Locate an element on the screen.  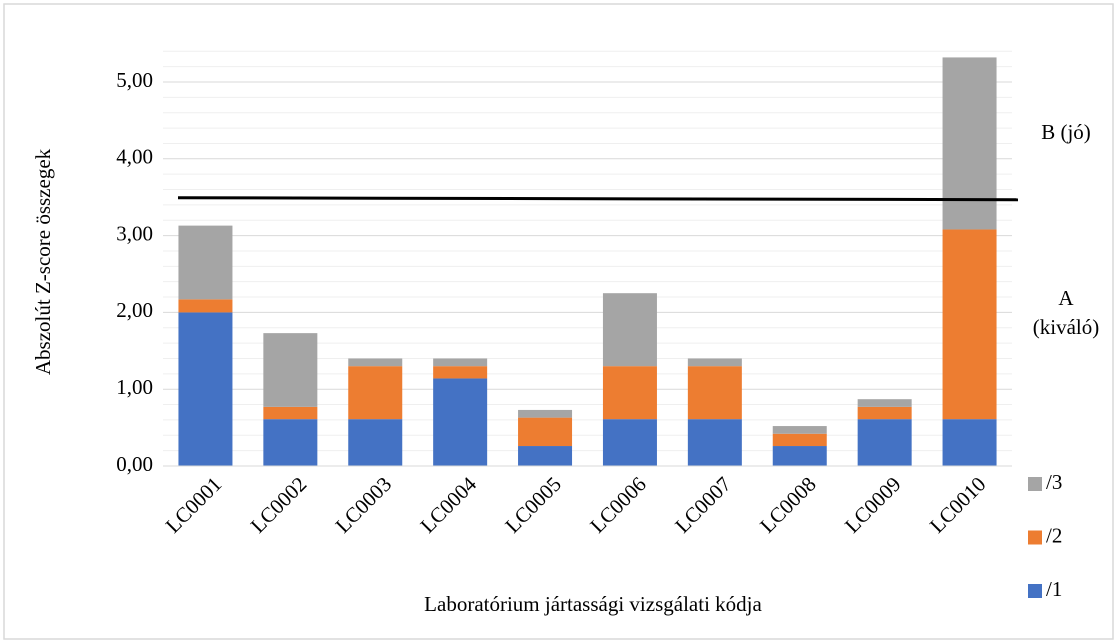
y-tick-label: 3,00 is located at coordinates (134, 233).